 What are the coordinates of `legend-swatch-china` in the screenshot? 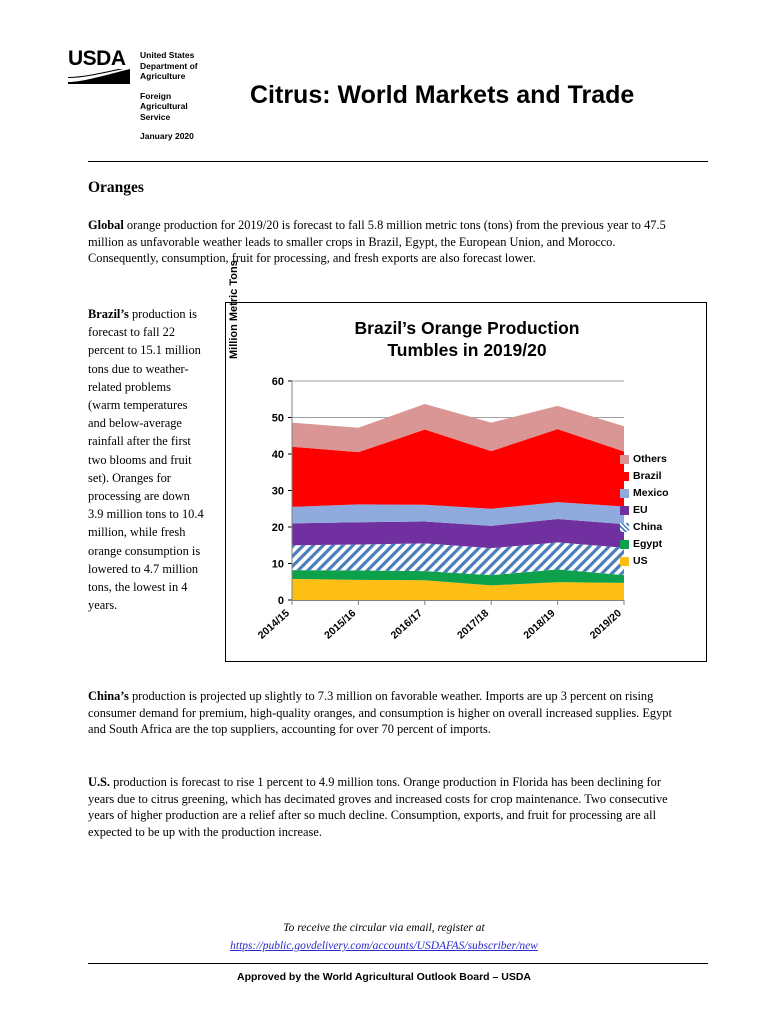 It's located at (624, 527).